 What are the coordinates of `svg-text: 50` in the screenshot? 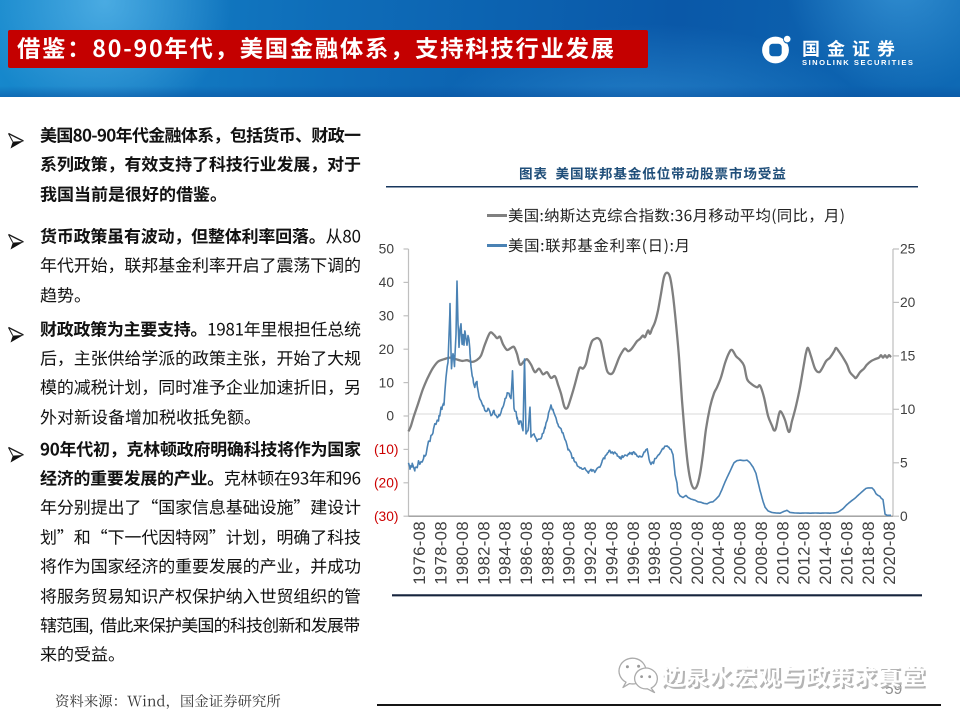 It's located at (387, 249).